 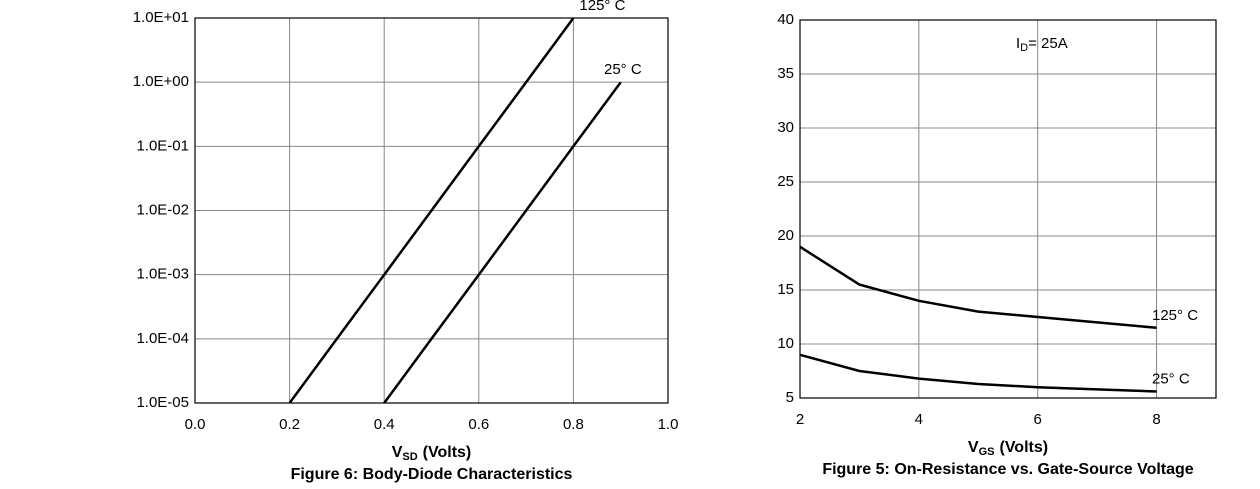 What do you see at coordinates (668, 424) in the screenshot?
I see `x-tick-label: 1.0` at bounding box center [668, 424].